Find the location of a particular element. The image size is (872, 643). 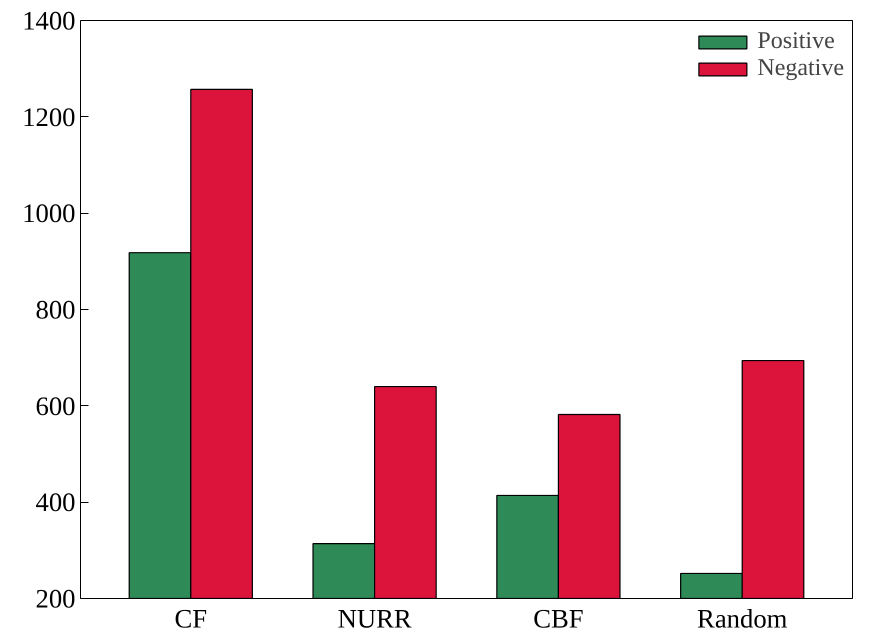

y-tick-label: 200 is located at coordinates (56, 599).